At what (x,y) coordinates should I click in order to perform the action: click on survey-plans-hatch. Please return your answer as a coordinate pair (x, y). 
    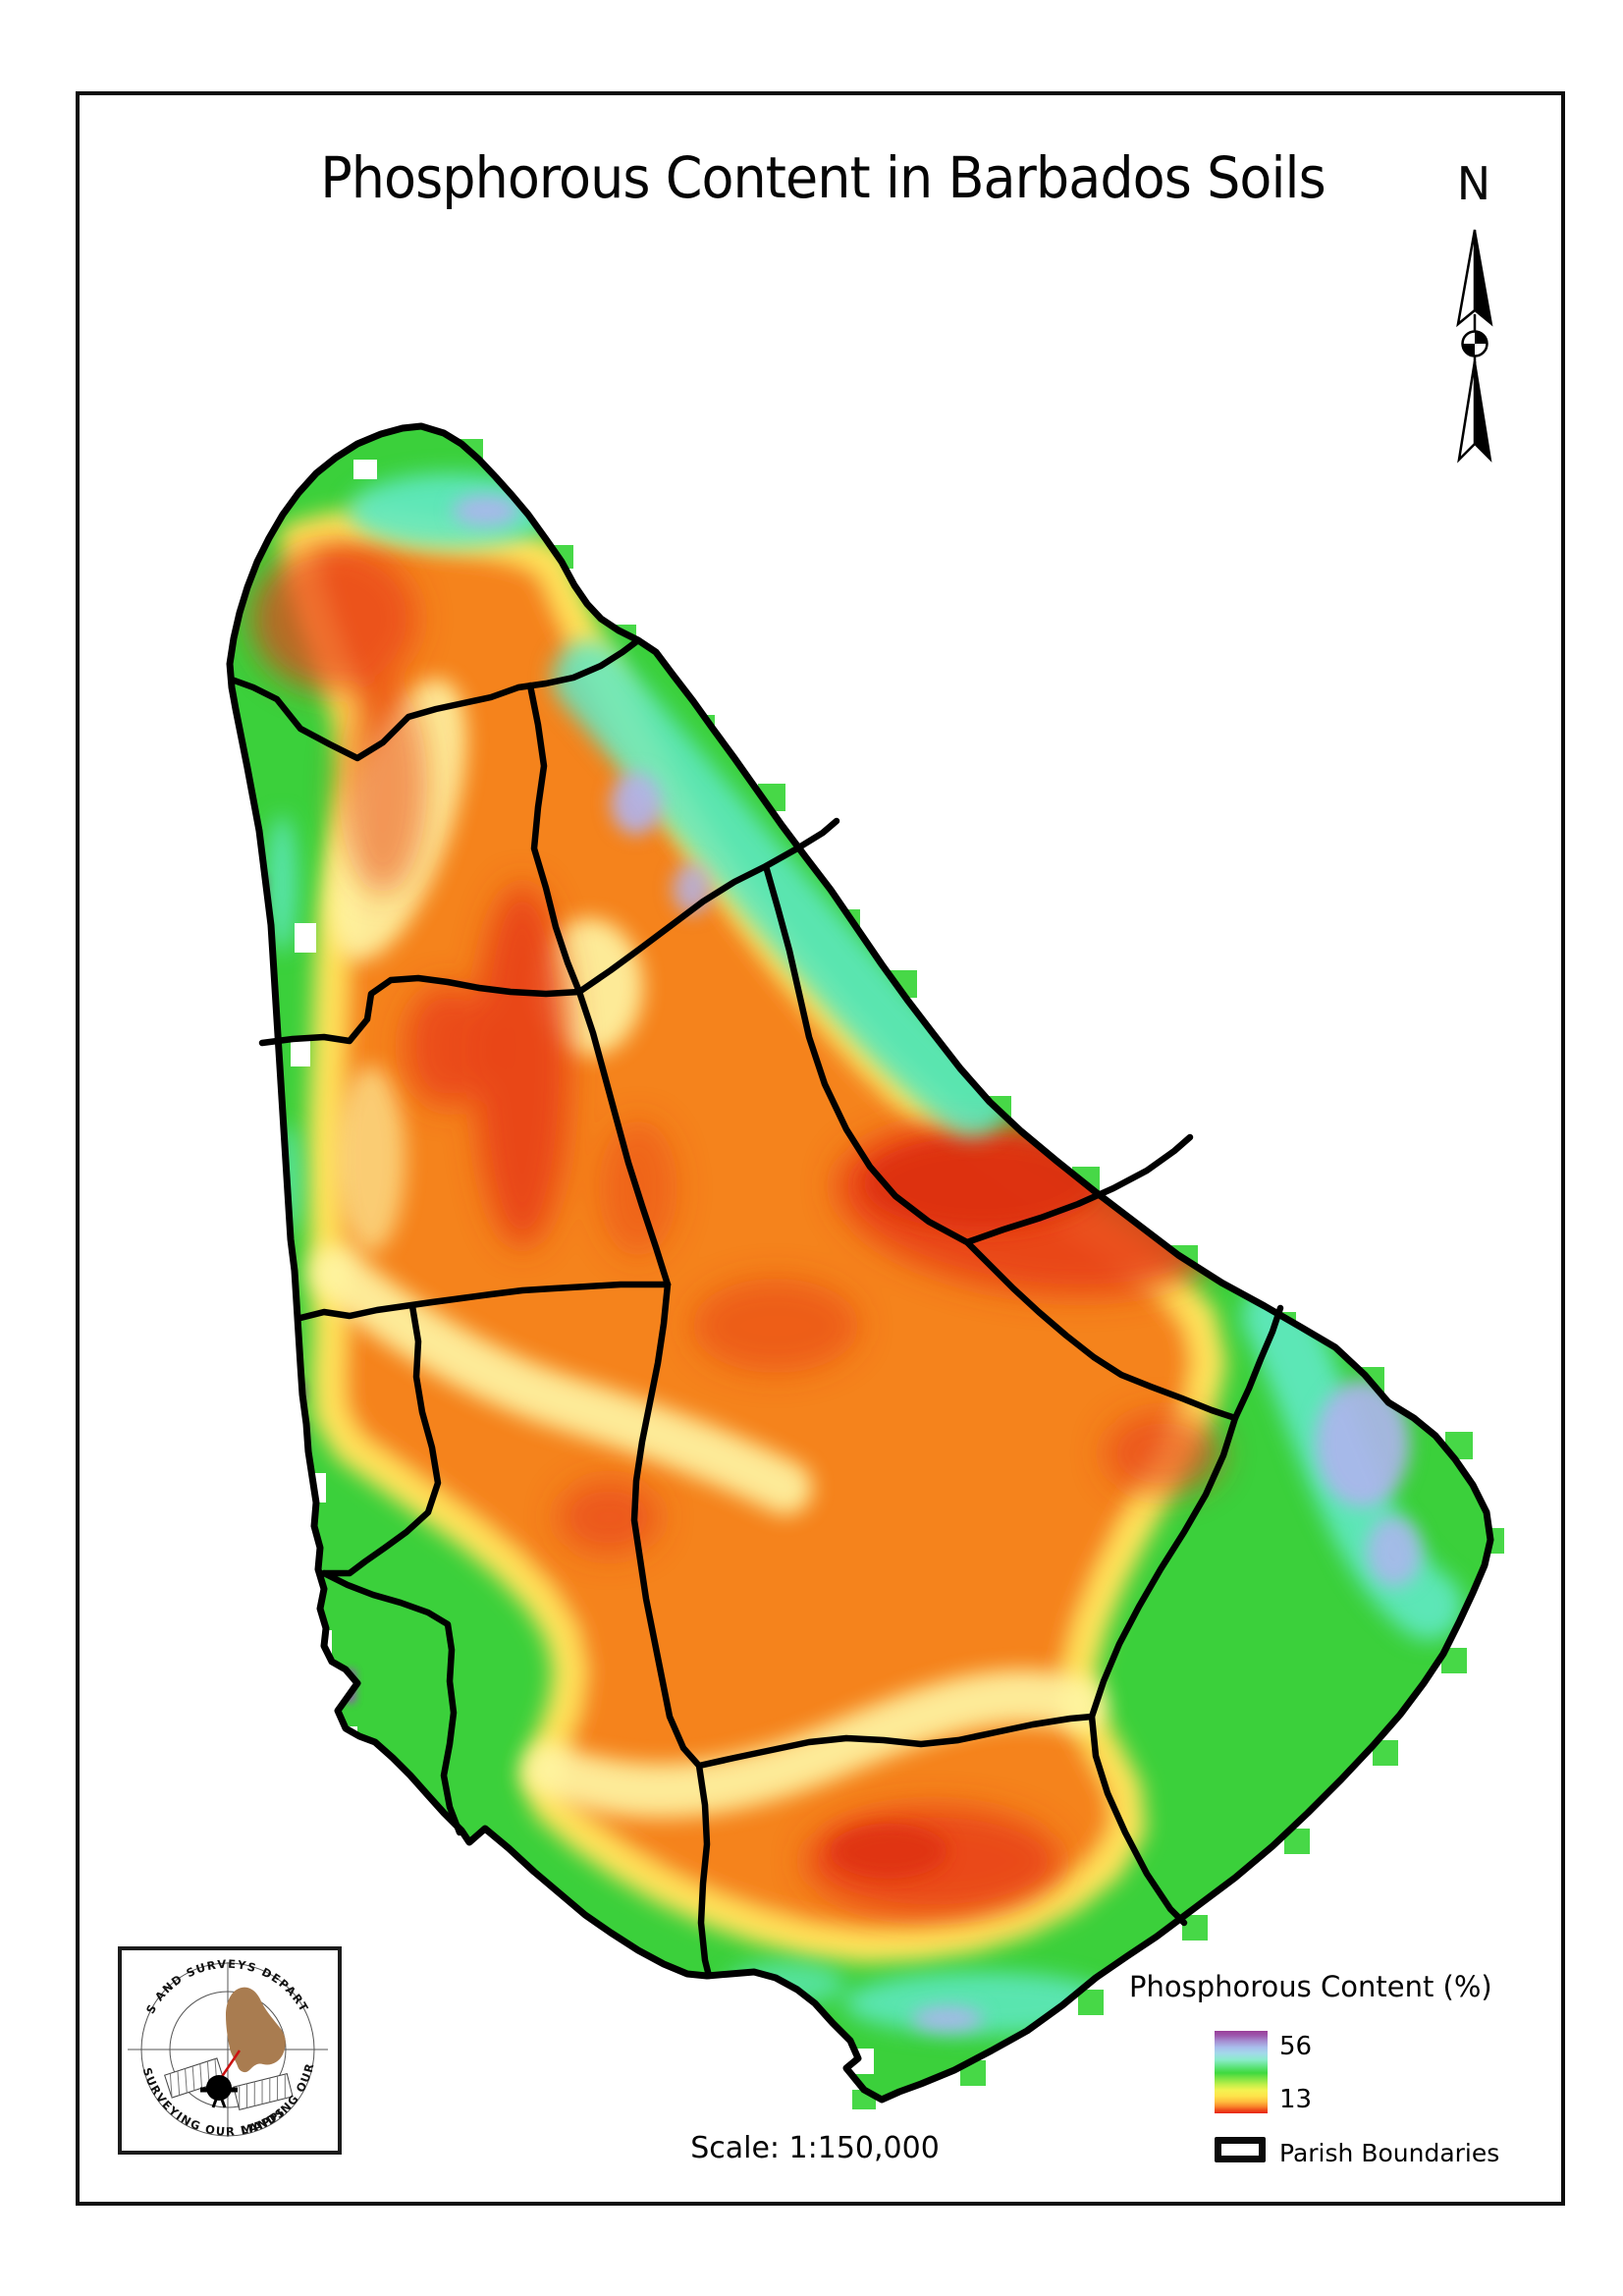
    Looking at the image, I should click on (229, 2084).